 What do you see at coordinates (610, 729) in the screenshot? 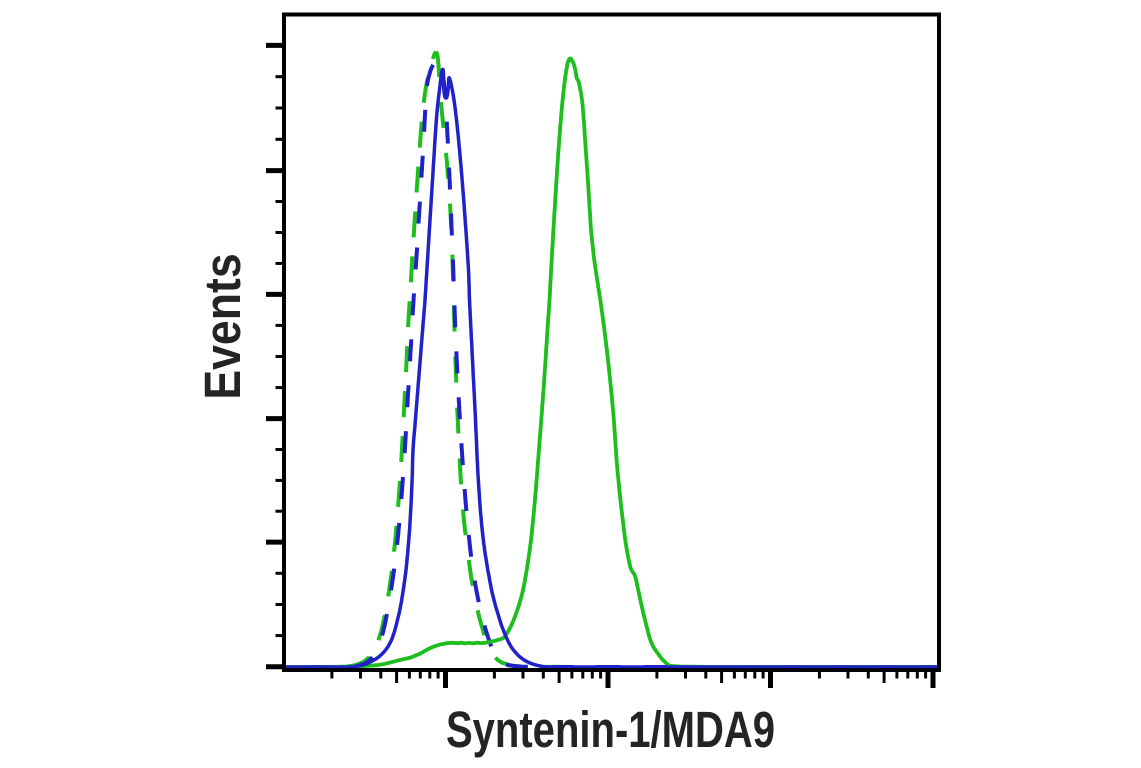
I see `svg-text: Syntenin-1/MDA9` at bounding box center [610, 729].